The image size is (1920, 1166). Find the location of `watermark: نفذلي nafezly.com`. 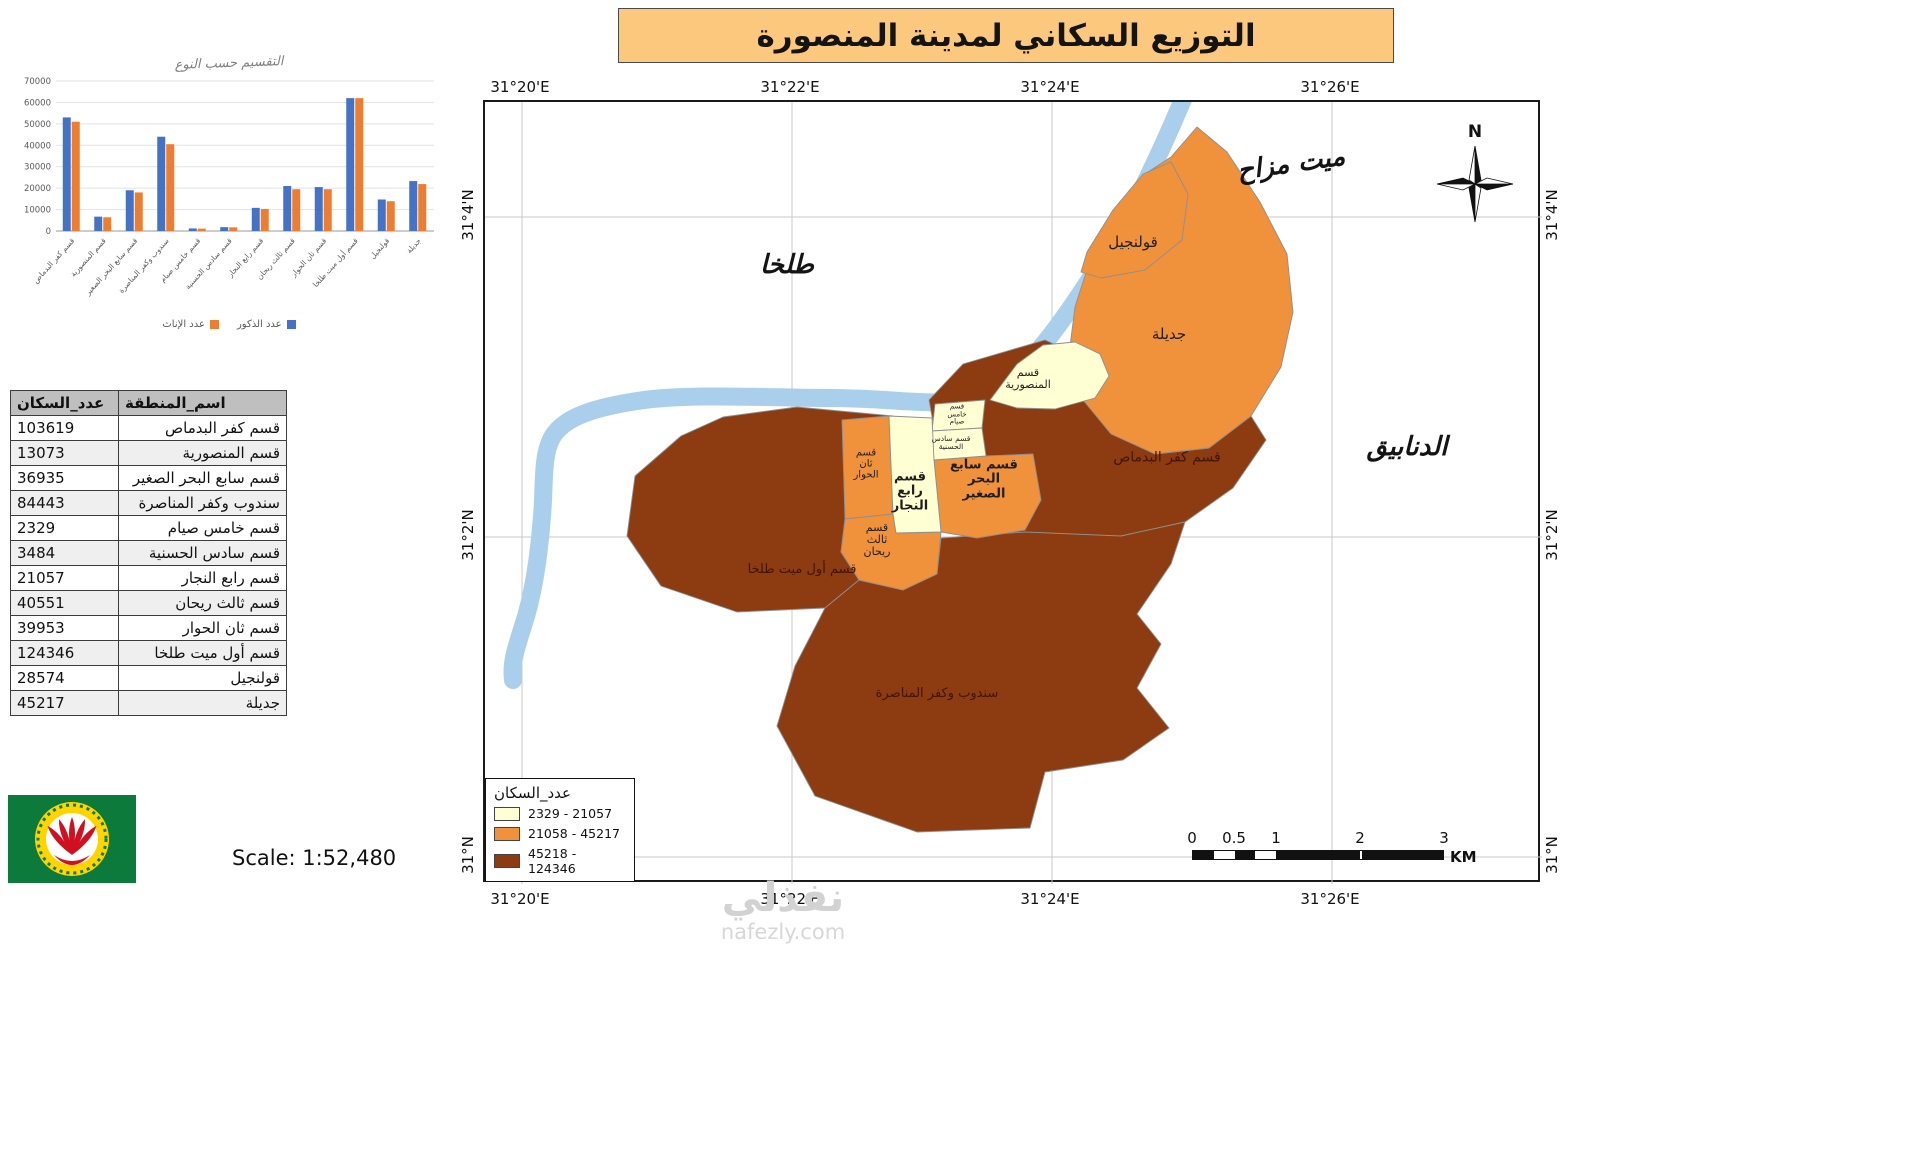

watermark: نفذلي nafezly.com is located at coordinates (783, 911).